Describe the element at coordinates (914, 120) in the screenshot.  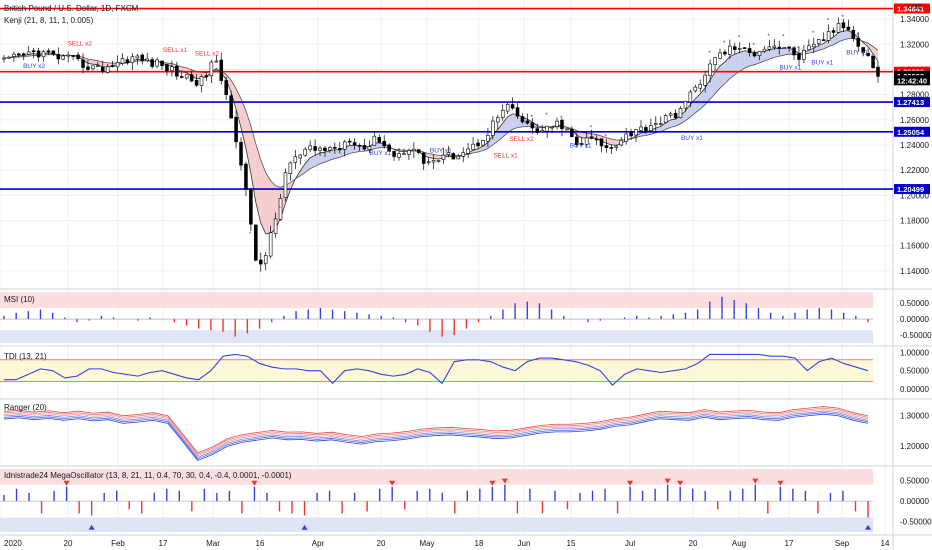
I see `y-tick-label: 1.26000` at that location.